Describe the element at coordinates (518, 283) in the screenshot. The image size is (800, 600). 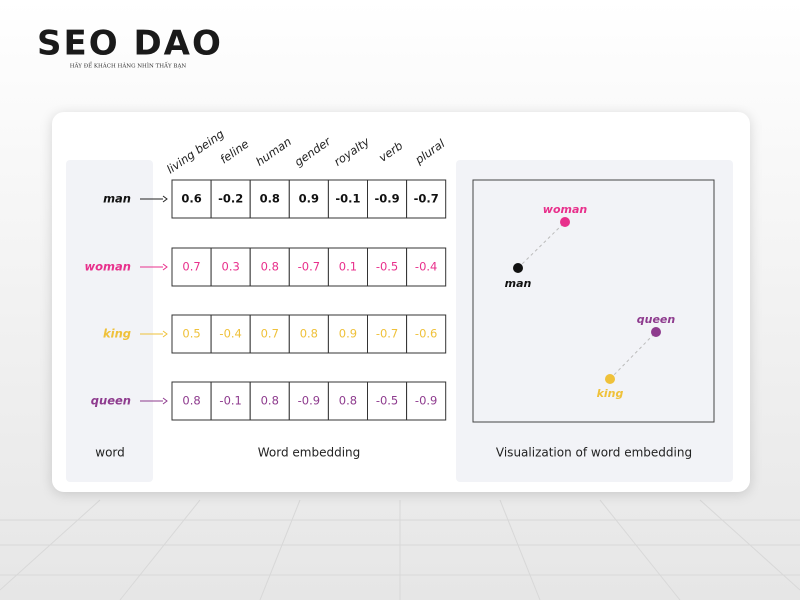
I see `point-label: man` at that location.